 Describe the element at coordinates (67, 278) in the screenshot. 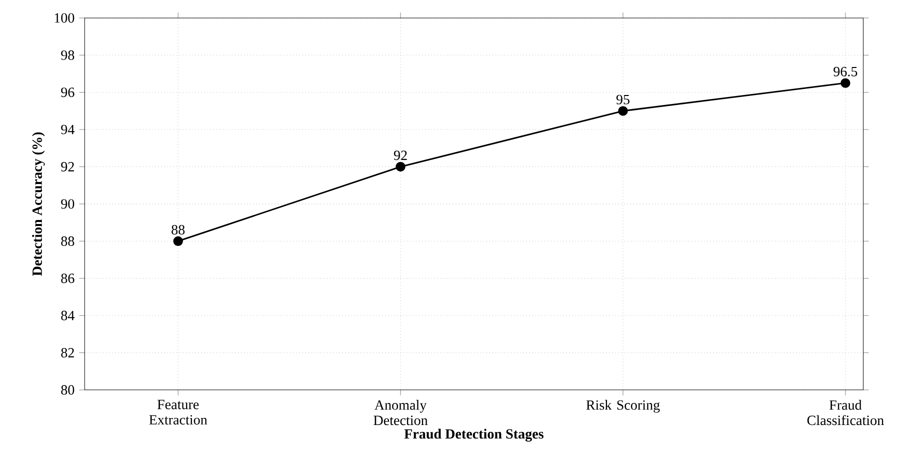

I see `y-tick-label: 86` at that location.